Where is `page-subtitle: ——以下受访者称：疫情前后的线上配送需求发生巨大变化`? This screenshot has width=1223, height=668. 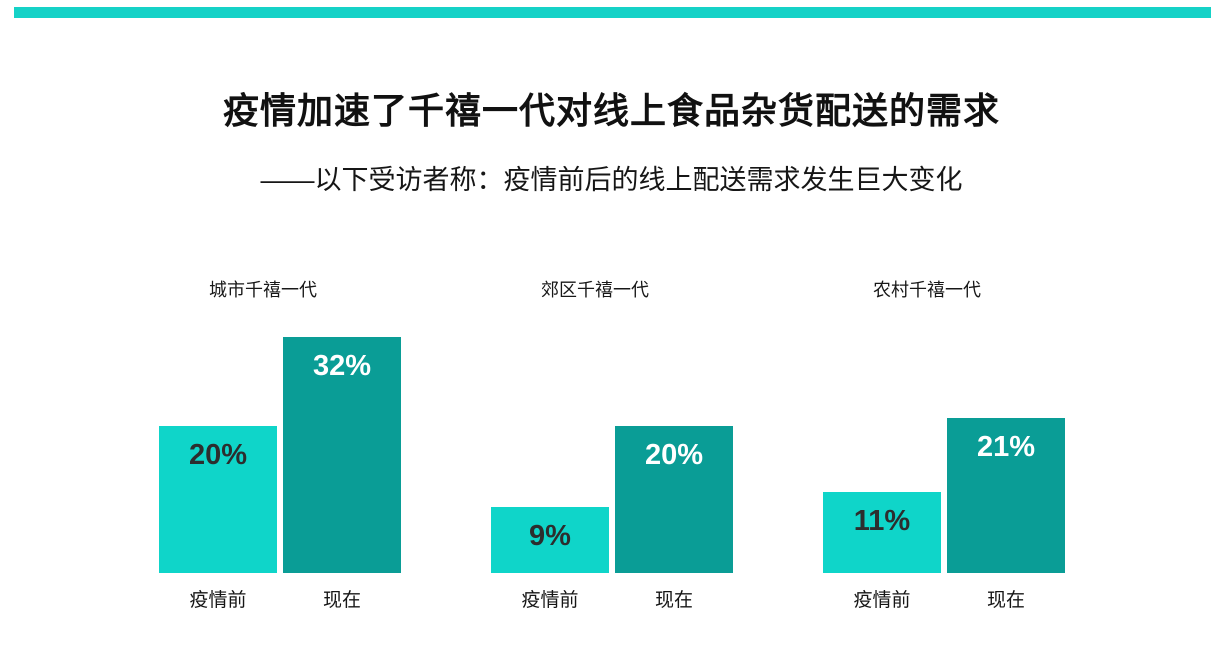
page-subtitle: ——以下受访者称：疫情前后的线上配送需求发生巨大变化 is located at coordinates (611, 180).